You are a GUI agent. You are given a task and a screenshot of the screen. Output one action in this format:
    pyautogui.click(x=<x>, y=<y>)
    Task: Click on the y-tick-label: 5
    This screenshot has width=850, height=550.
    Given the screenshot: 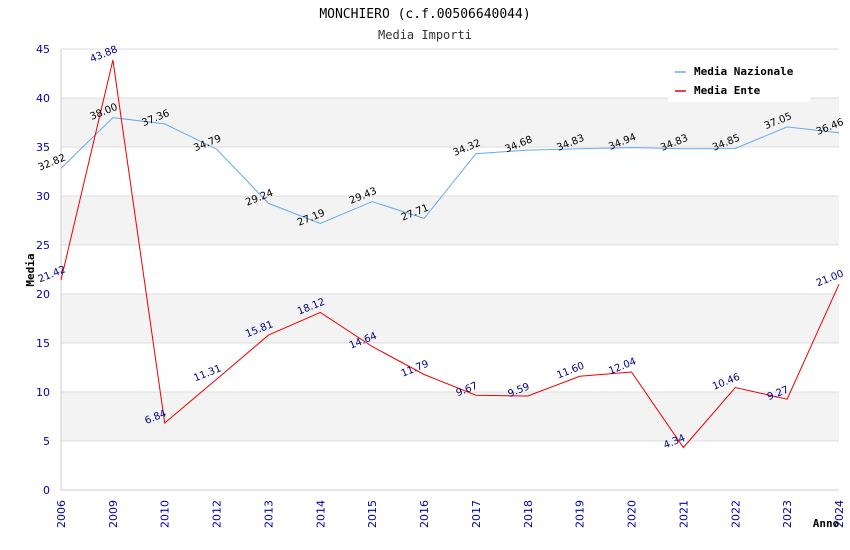 What is the action you would take?
    pyautogui.click(x=46, y=441)
    